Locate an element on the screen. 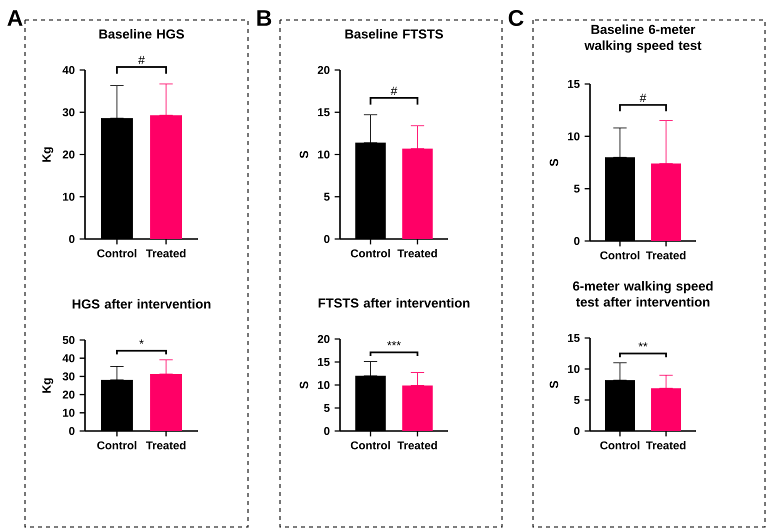  chart-title: Baseline HGS is located at coordinates (141, 34).